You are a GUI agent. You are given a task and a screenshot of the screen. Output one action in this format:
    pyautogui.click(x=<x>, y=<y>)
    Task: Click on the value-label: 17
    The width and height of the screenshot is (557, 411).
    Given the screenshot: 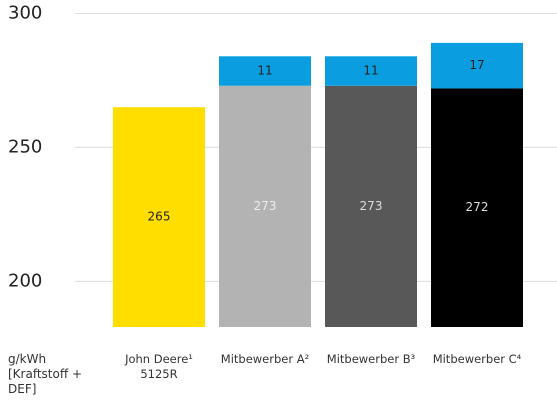 What is the action you would take?
    pyautogui.click(x=476, y=65)
    